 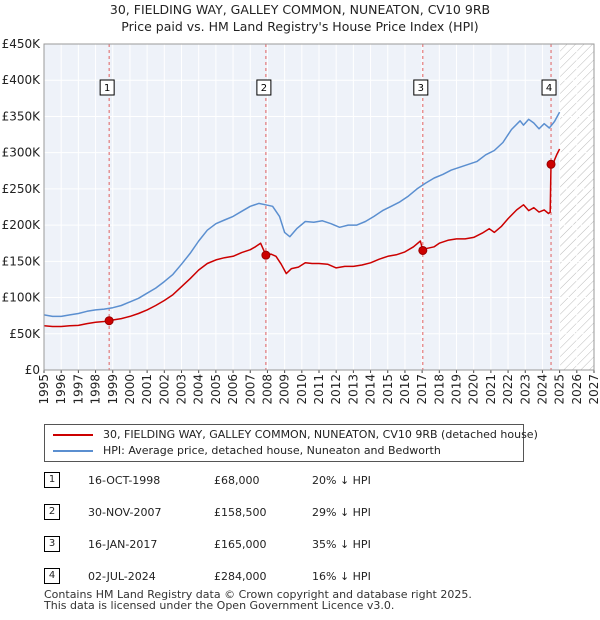 I want to click on table-row: 1 16-OCT-1998 £68,000 20% ↓ HPI, so click(x=244, y=480).